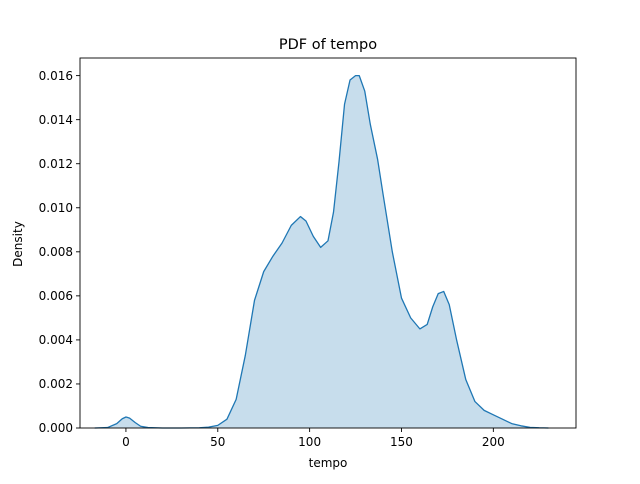  I want to click on y-tick-label: 0.004, so click(56, 340).